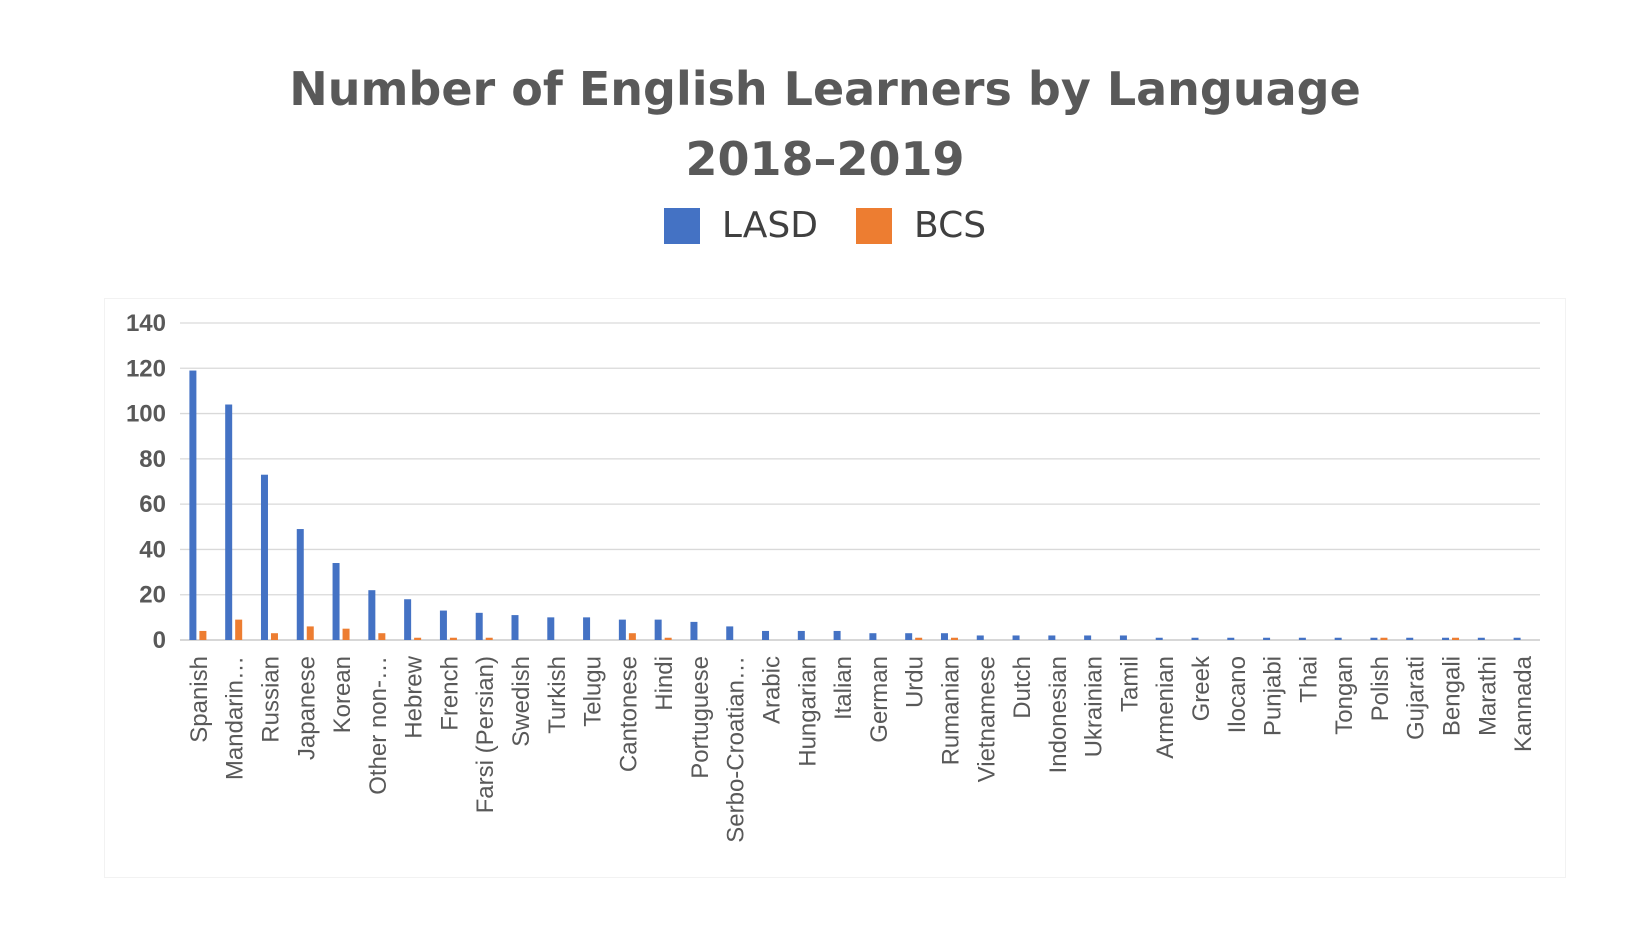 Image resolution: width=1650 pixels, height=950 pixels. I want to click on x-tick-label: Farsi (Persian), so click(485, 734).